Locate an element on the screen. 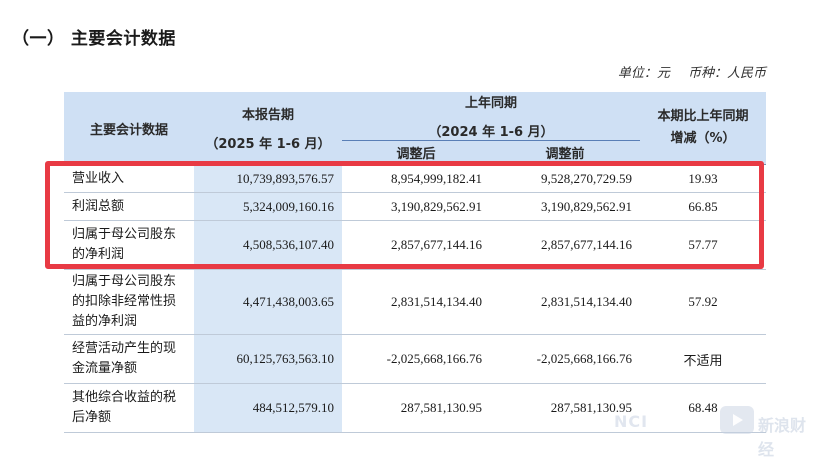 This screenshot has height=465, width=814. play-logo-icon is located at coordinates (737, 420).